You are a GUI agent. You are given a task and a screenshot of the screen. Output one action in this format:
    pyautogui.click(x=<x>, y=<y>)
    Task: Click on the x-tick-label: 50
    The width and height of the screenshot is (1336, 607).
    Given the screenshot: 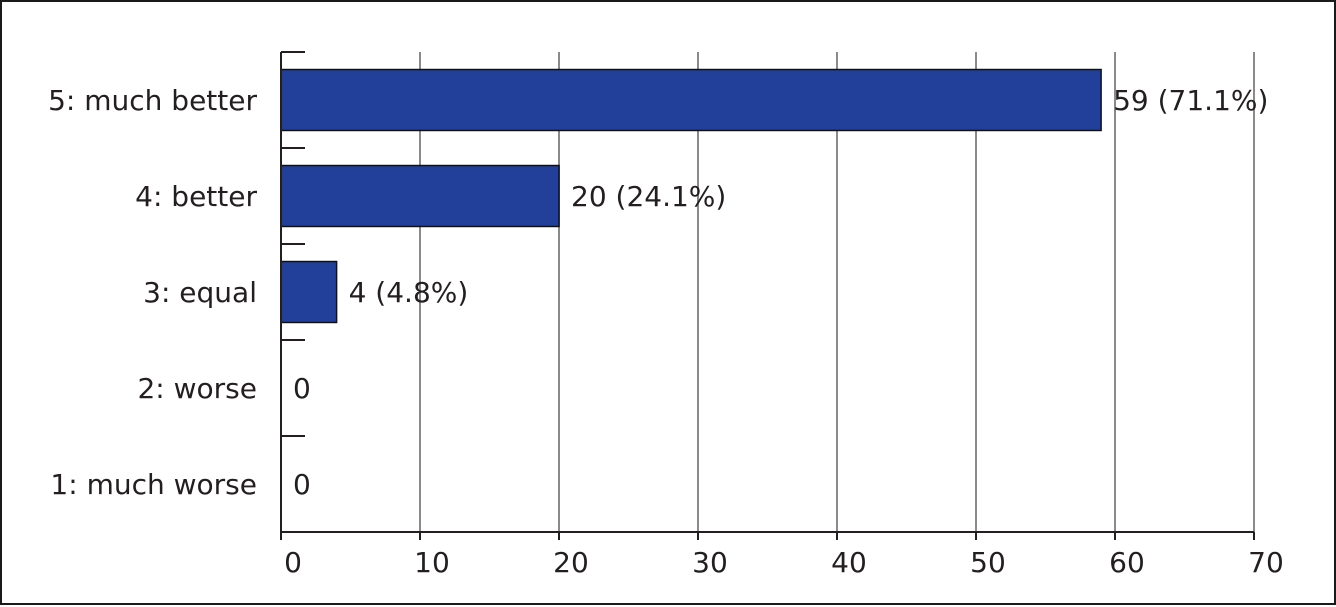 What is the action you would take?
    pyautogui.click(x=988, y=562)
    